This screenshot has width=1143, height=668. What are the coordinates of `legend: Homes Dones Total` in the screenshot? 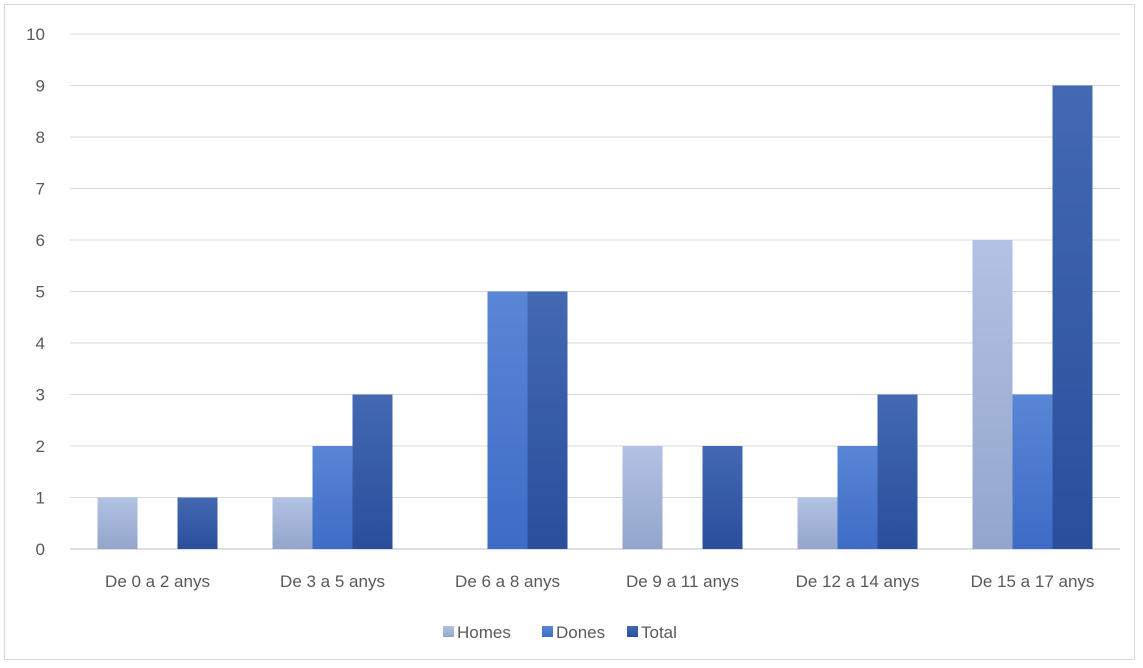 It's located at (560, 632).